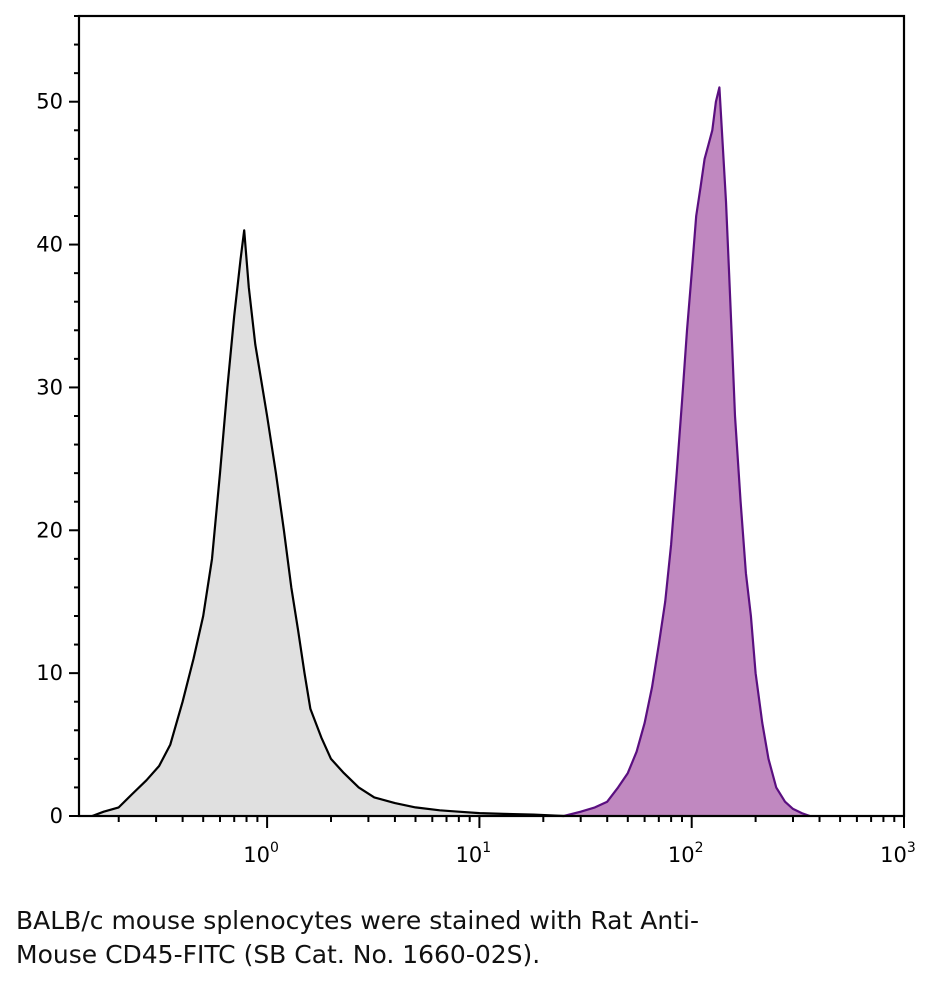  I want to click on y-tick-label: 0, so click(56, 816).